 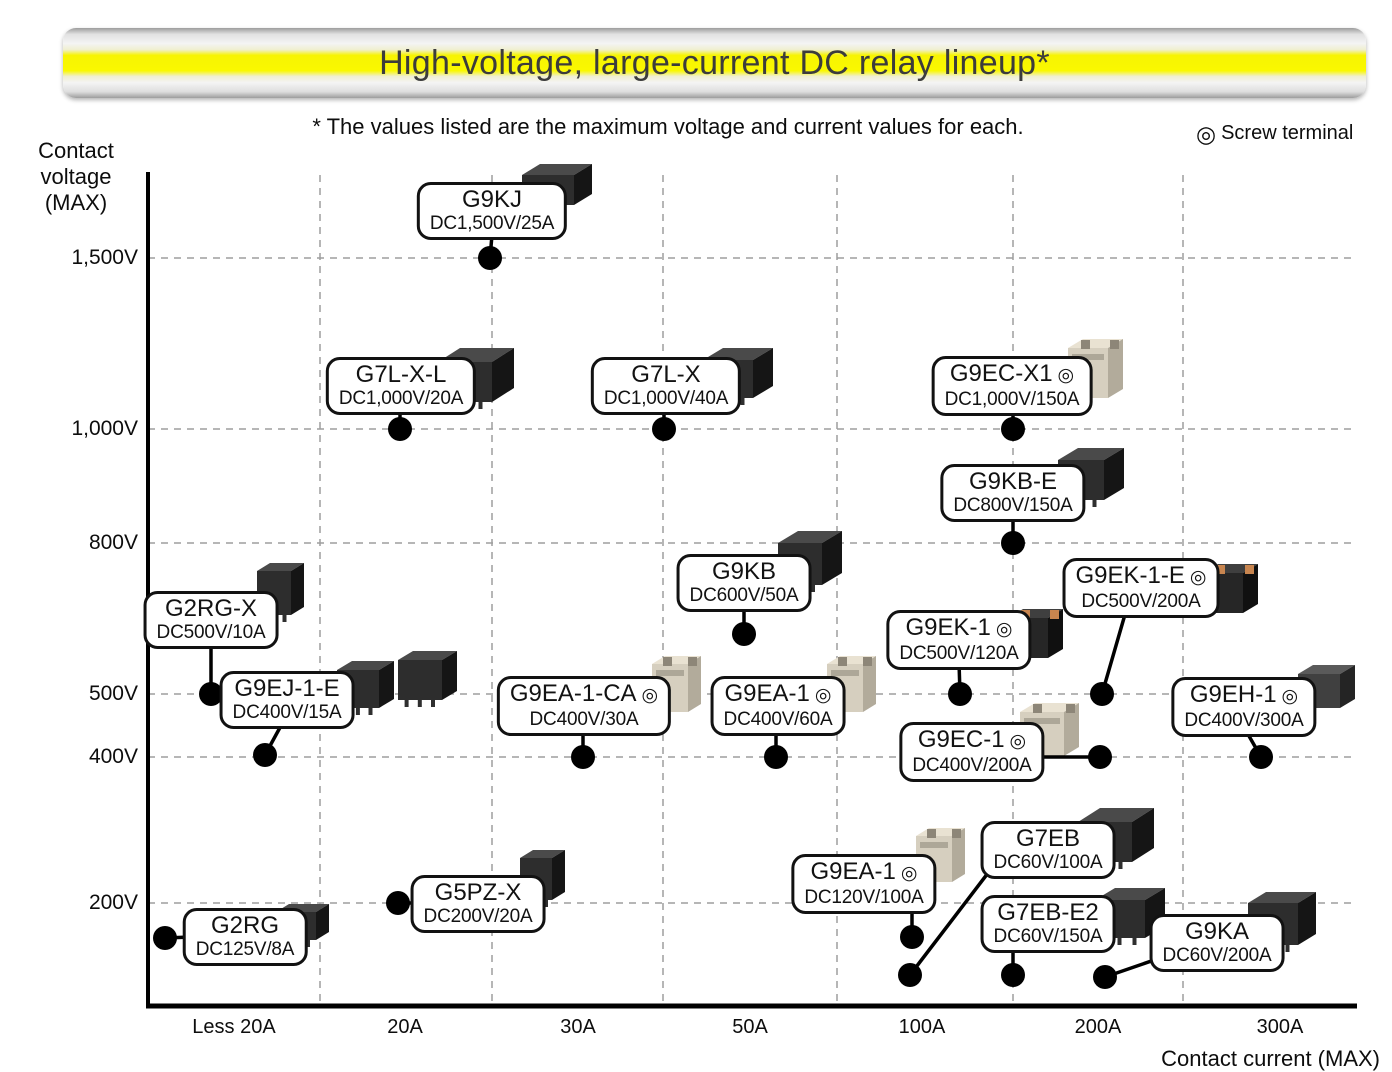 I want to click on data-point-g9kj, so click(x=490, y=258).